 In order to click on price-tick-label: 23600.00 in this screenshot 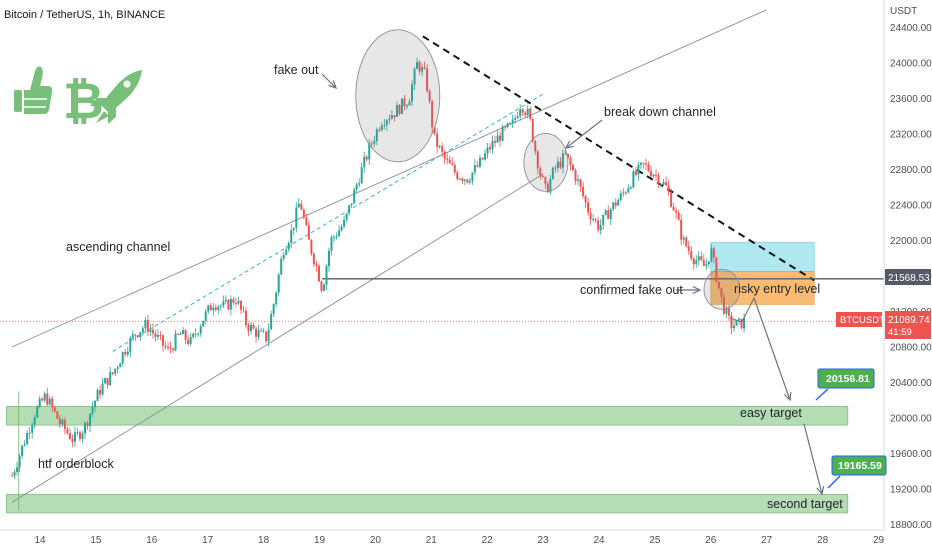, I will do `click(911, 99)`.